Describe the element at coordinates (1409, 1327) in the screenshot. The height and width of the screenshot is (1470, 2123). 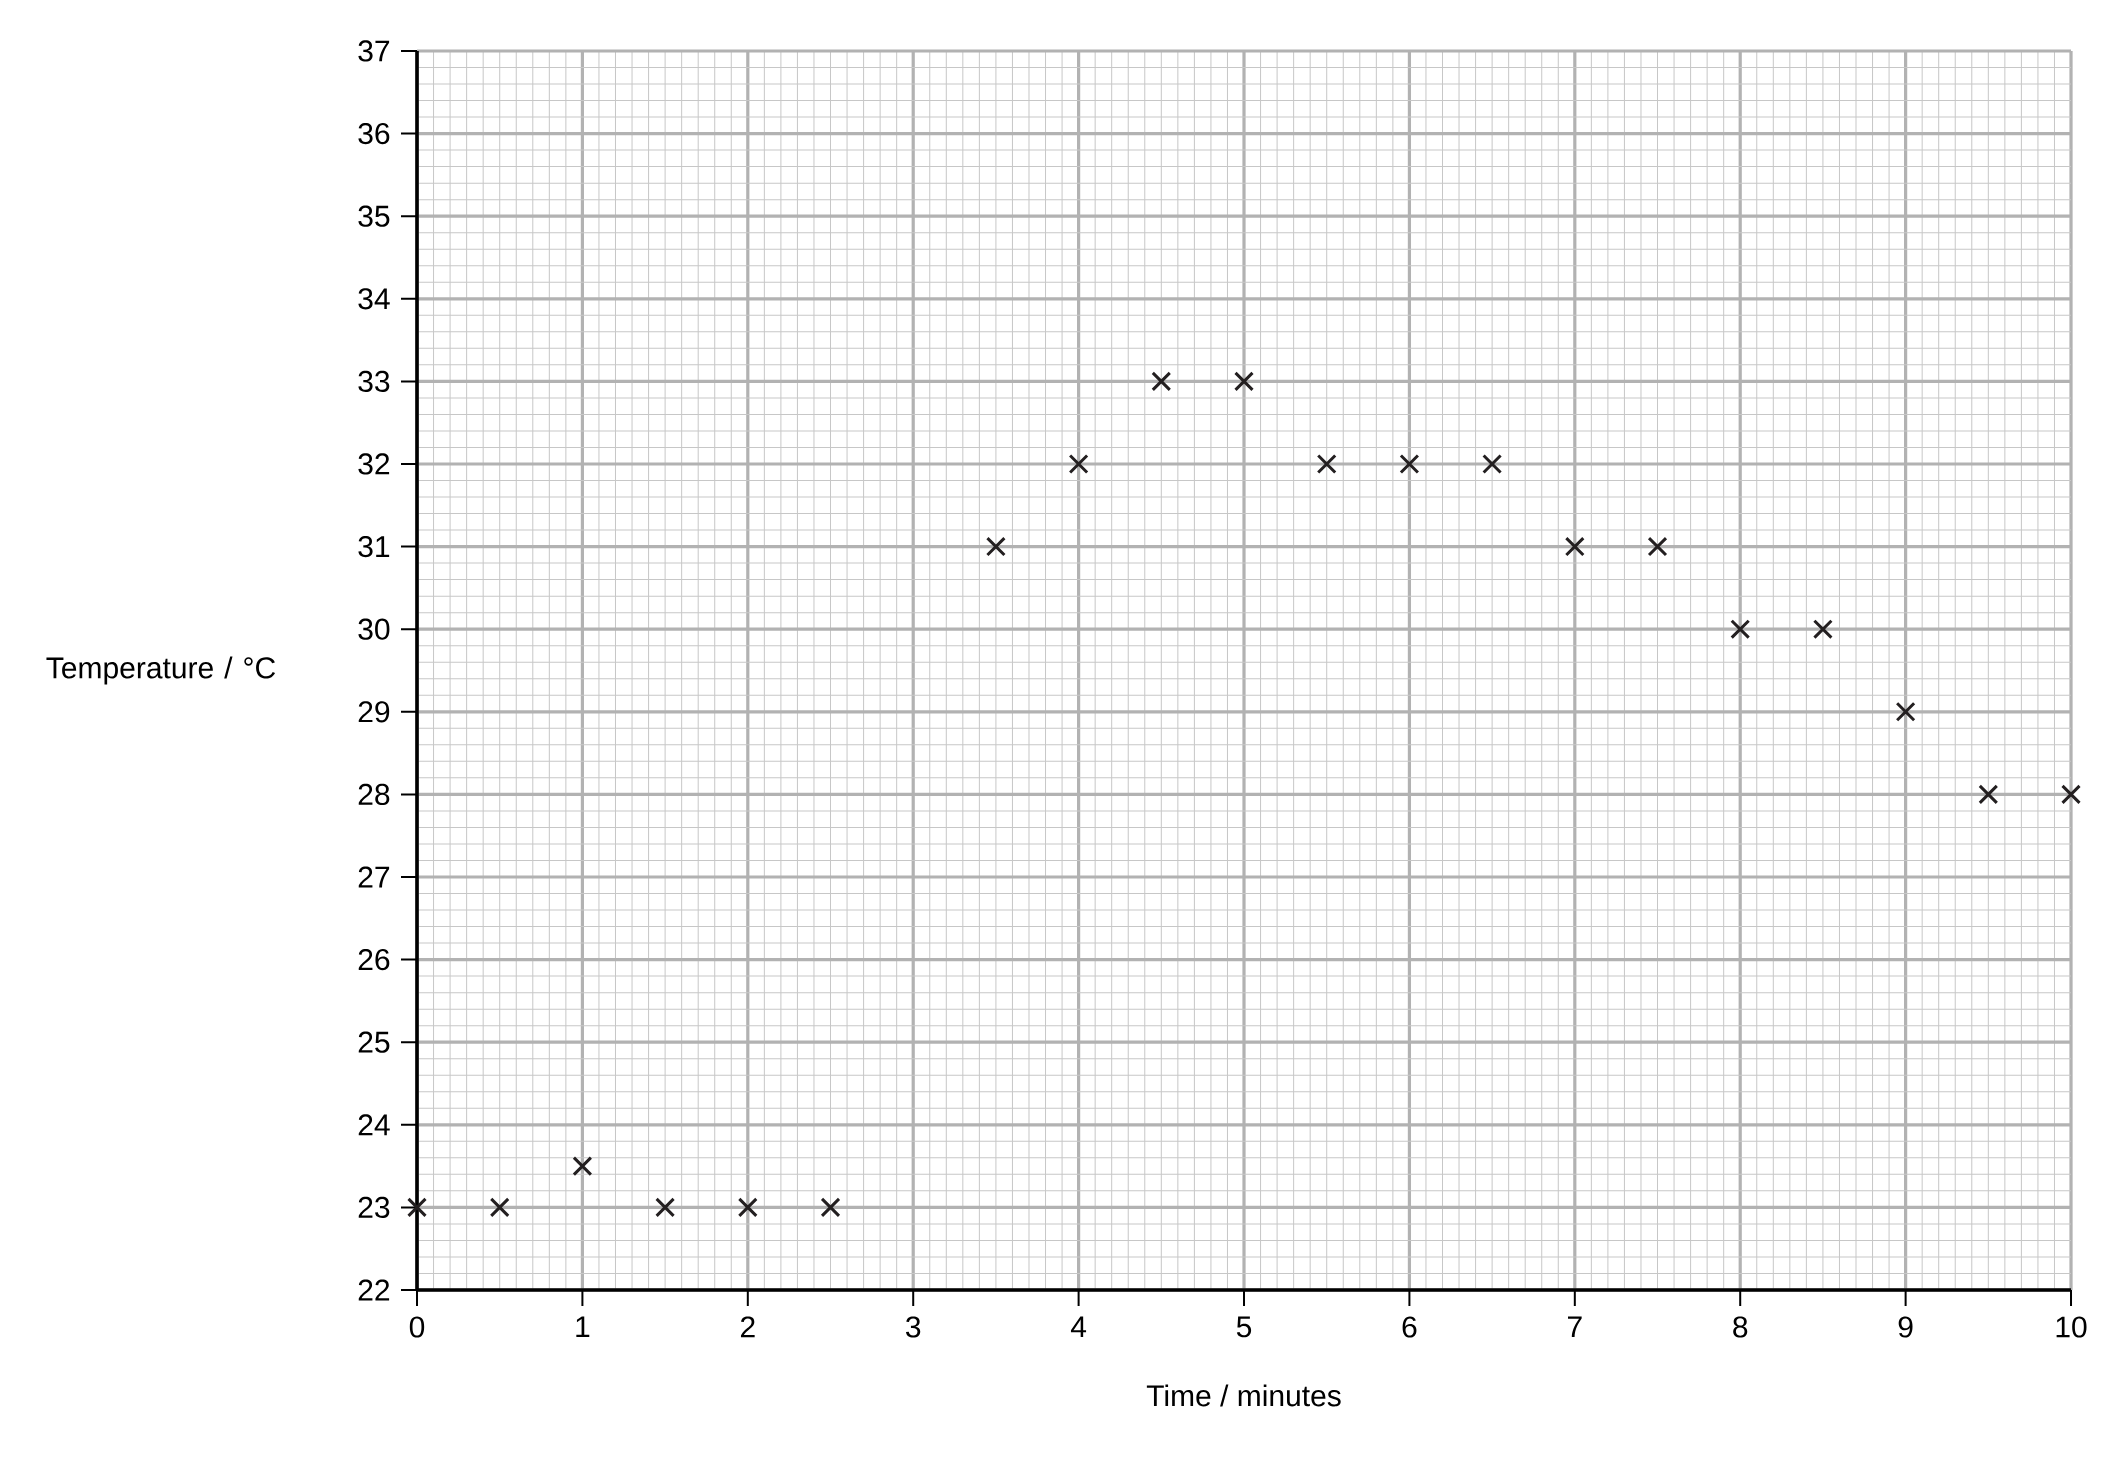
I see `x-tick-label: 6` at that location.